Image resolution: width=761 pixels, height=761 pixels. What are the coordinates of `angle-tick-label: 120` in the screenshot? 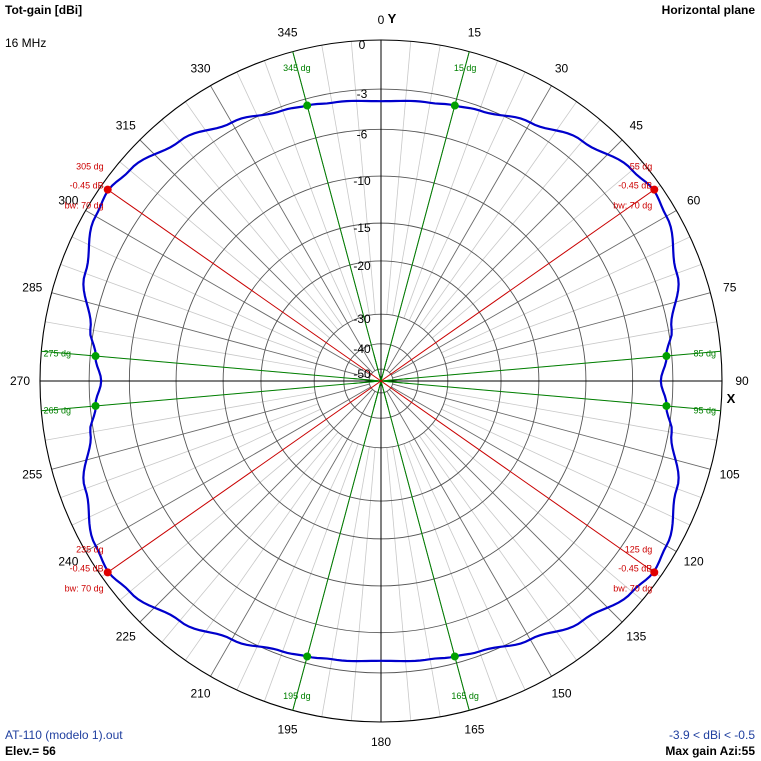 It's located at (694, 562).